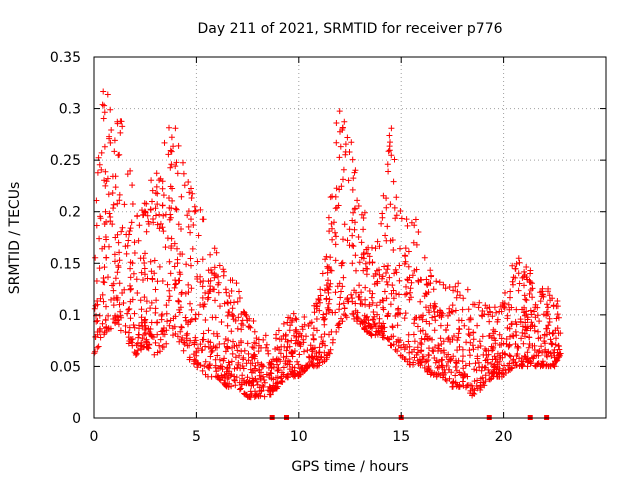 The height and width of the screenshot is (480, 640). I want to click on y-tick-label: 0.35, so click(65, 58).